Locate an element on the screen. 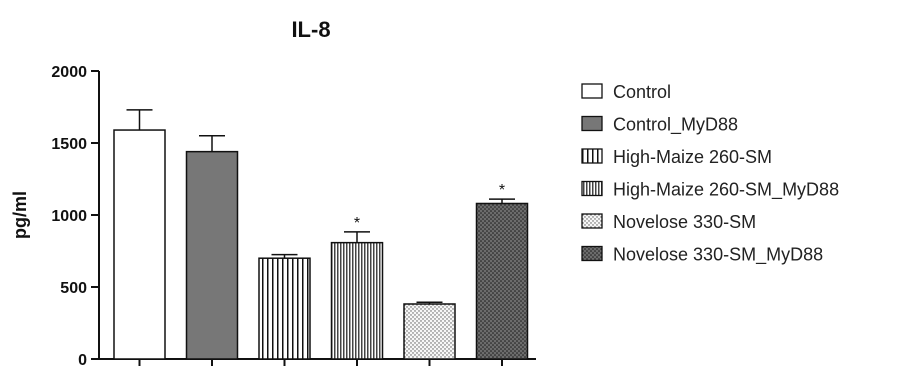 Image resolution: width=910 pixels, height=366 pixels. legend-label-1: Control is located at coordinates (642, 92).